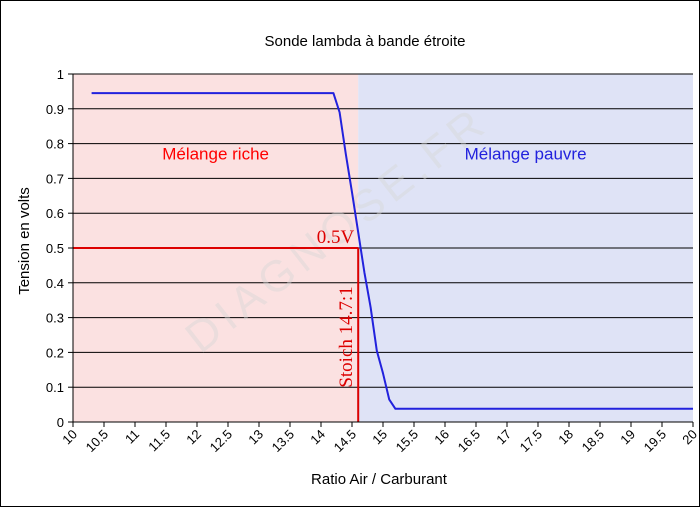 The image size is (700, 508). Describe the element at coordinates (193, 437) in the screenshot. I see `x-tick-label-4: 12` at that location.